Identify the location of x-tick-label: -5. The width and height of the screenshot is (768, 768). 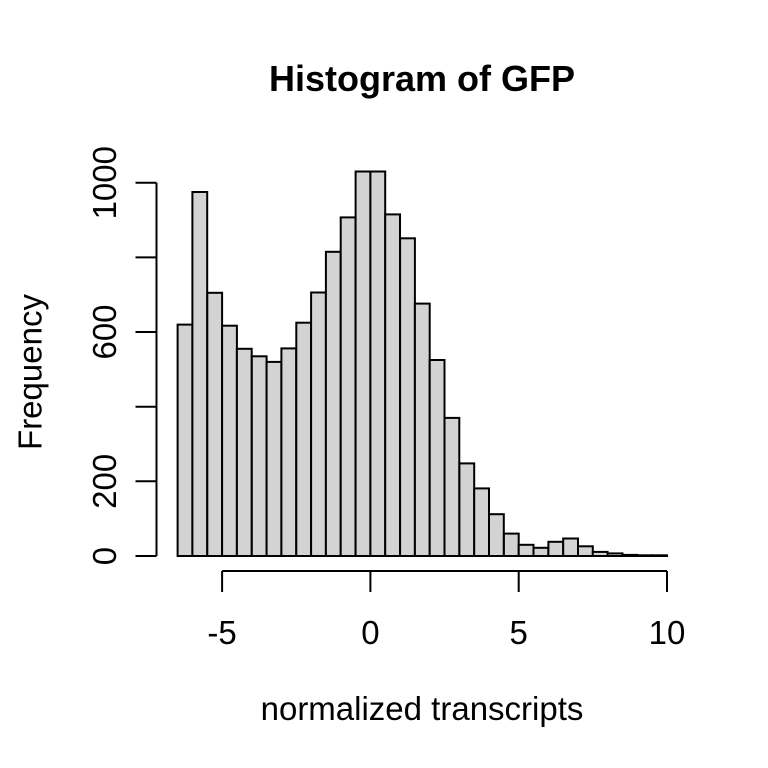
(221, 632).